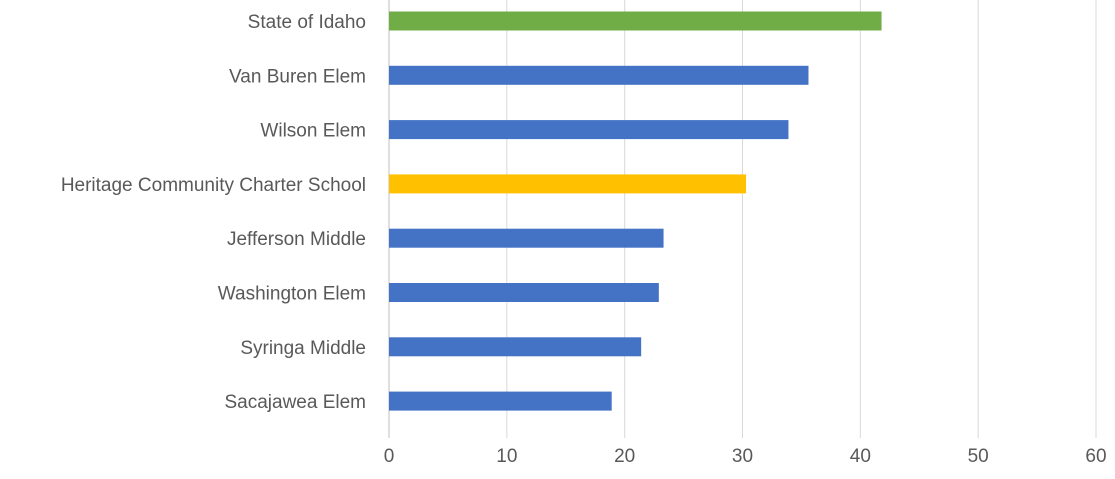 The image size is (1115, 479). I want to click on category-label: Sacajawea Elem, so click(295, 402).